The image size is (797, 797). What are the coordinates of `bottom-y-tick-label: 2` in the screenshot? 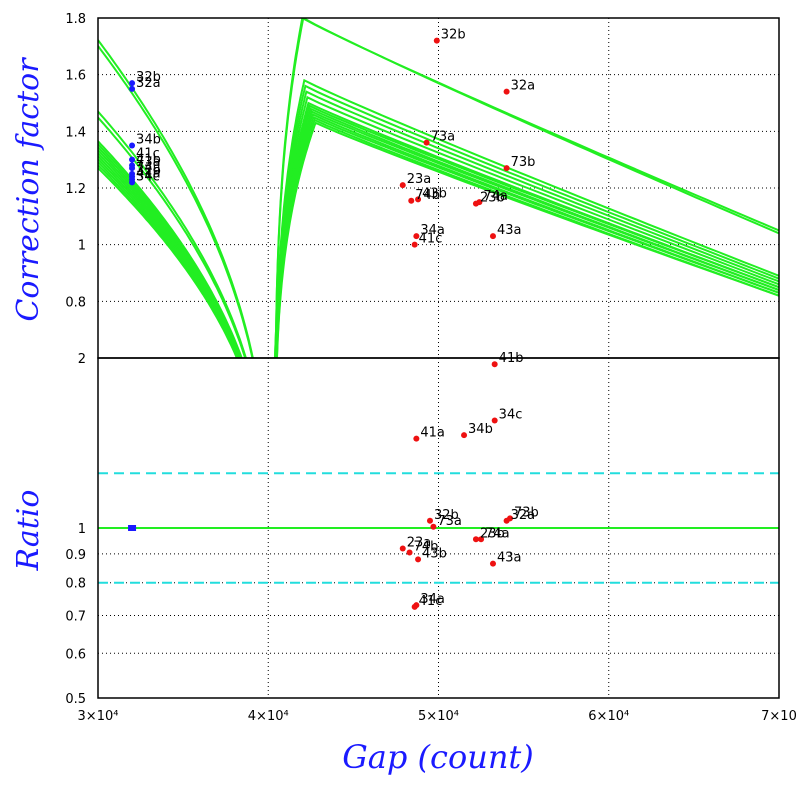 It's located at (82, 359).